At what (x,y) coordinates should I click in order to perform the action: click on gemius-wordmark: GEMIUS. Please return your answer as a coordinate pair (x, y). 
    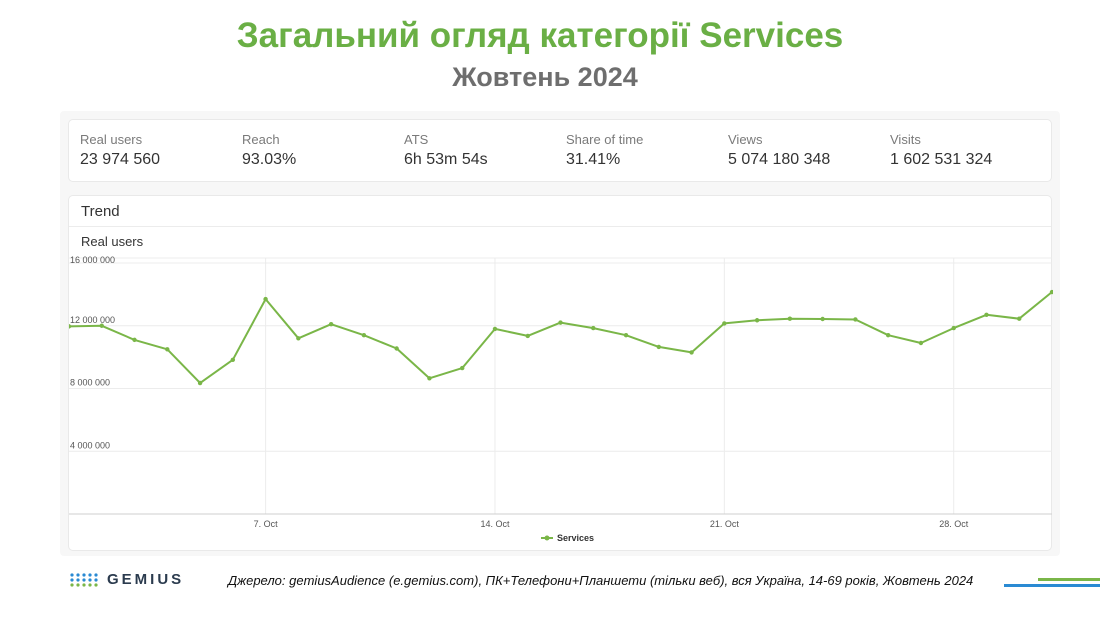
    Looking at the image, I should click on (146, 579).